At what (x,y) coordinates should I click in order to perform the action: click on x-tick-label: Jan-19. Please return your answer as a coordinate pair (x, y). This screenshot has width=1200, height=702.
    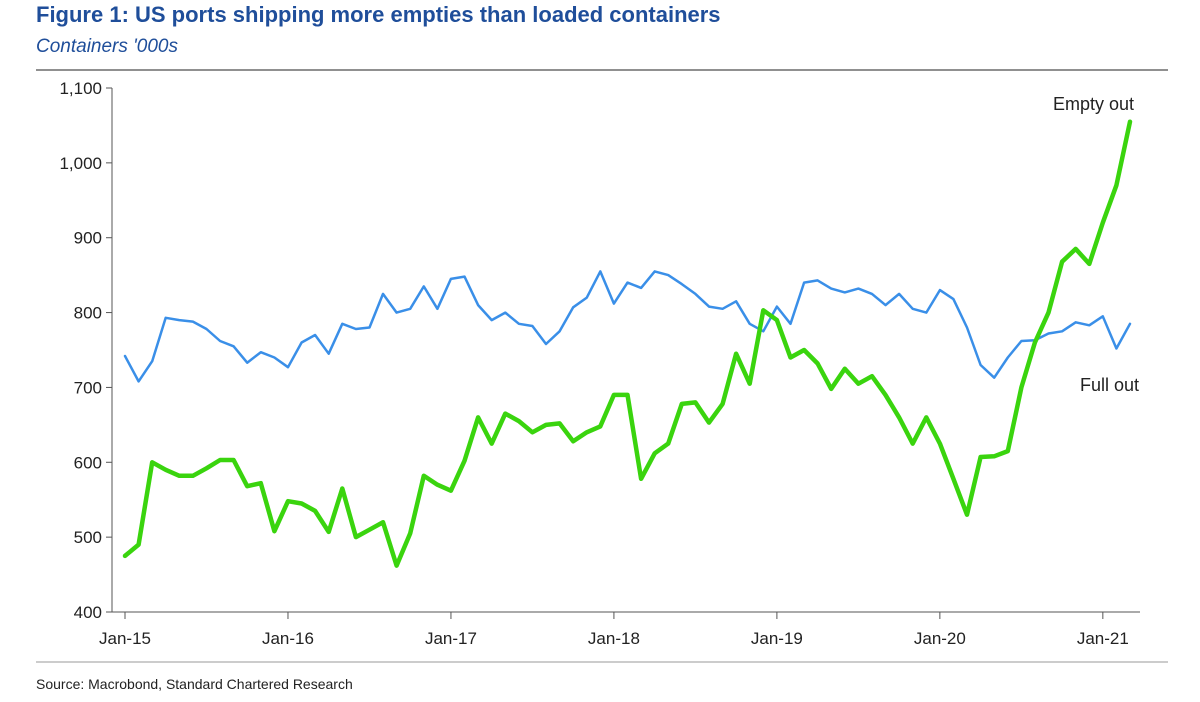
    Looking at the image, I should click on (777, 638).